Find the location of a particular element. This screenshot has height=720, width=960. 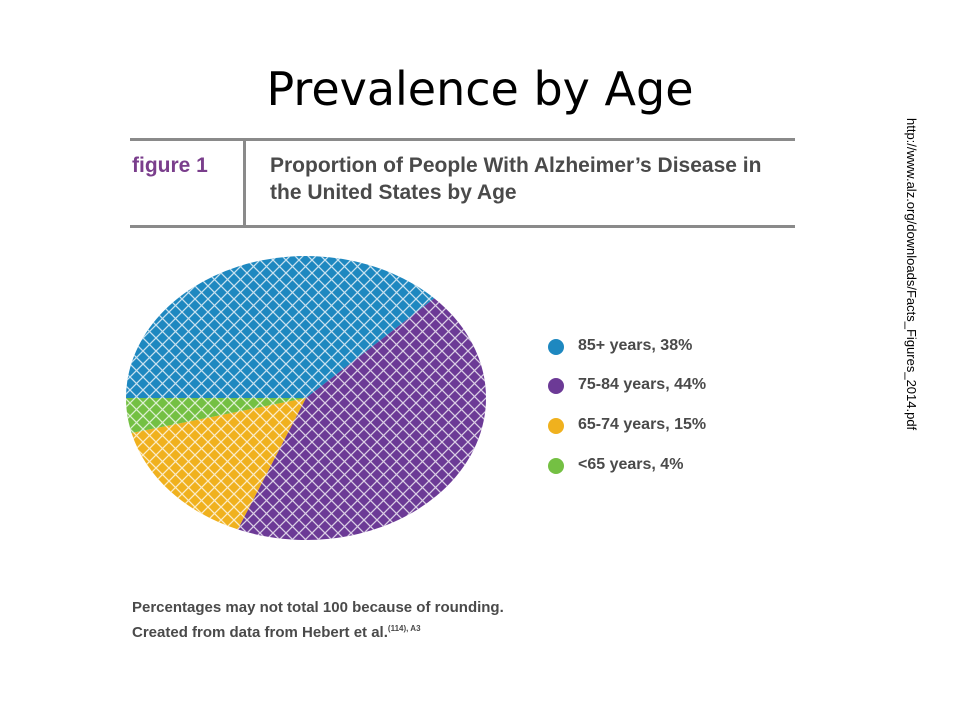

footnote-reference: (114), A3 is located at coordinates (404, 628).